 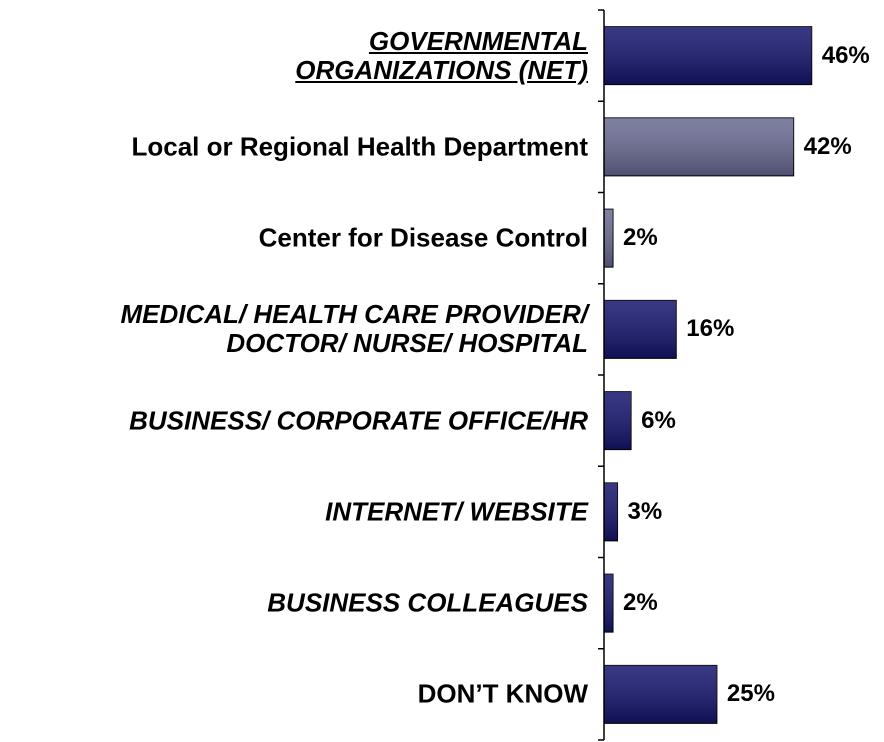 What do you see at coordinates (427, 602) in the screenshot?
I see `category-label: BUSINESS COLLEAGUES` at bounding box center [427, 602].